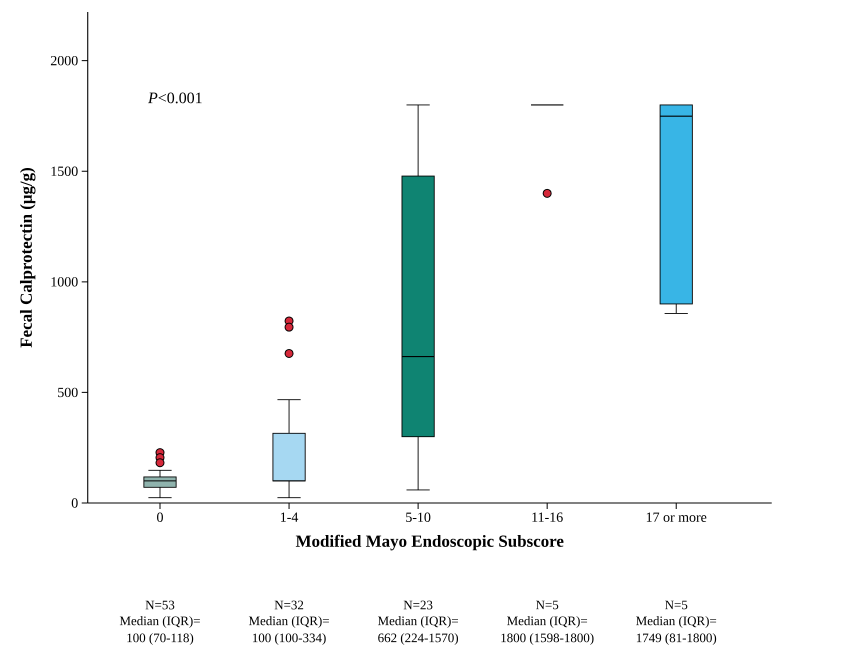  Describe the element at coordinates (64, 61) in the screenshot. I see `y-tick-label: 2000` at that location.